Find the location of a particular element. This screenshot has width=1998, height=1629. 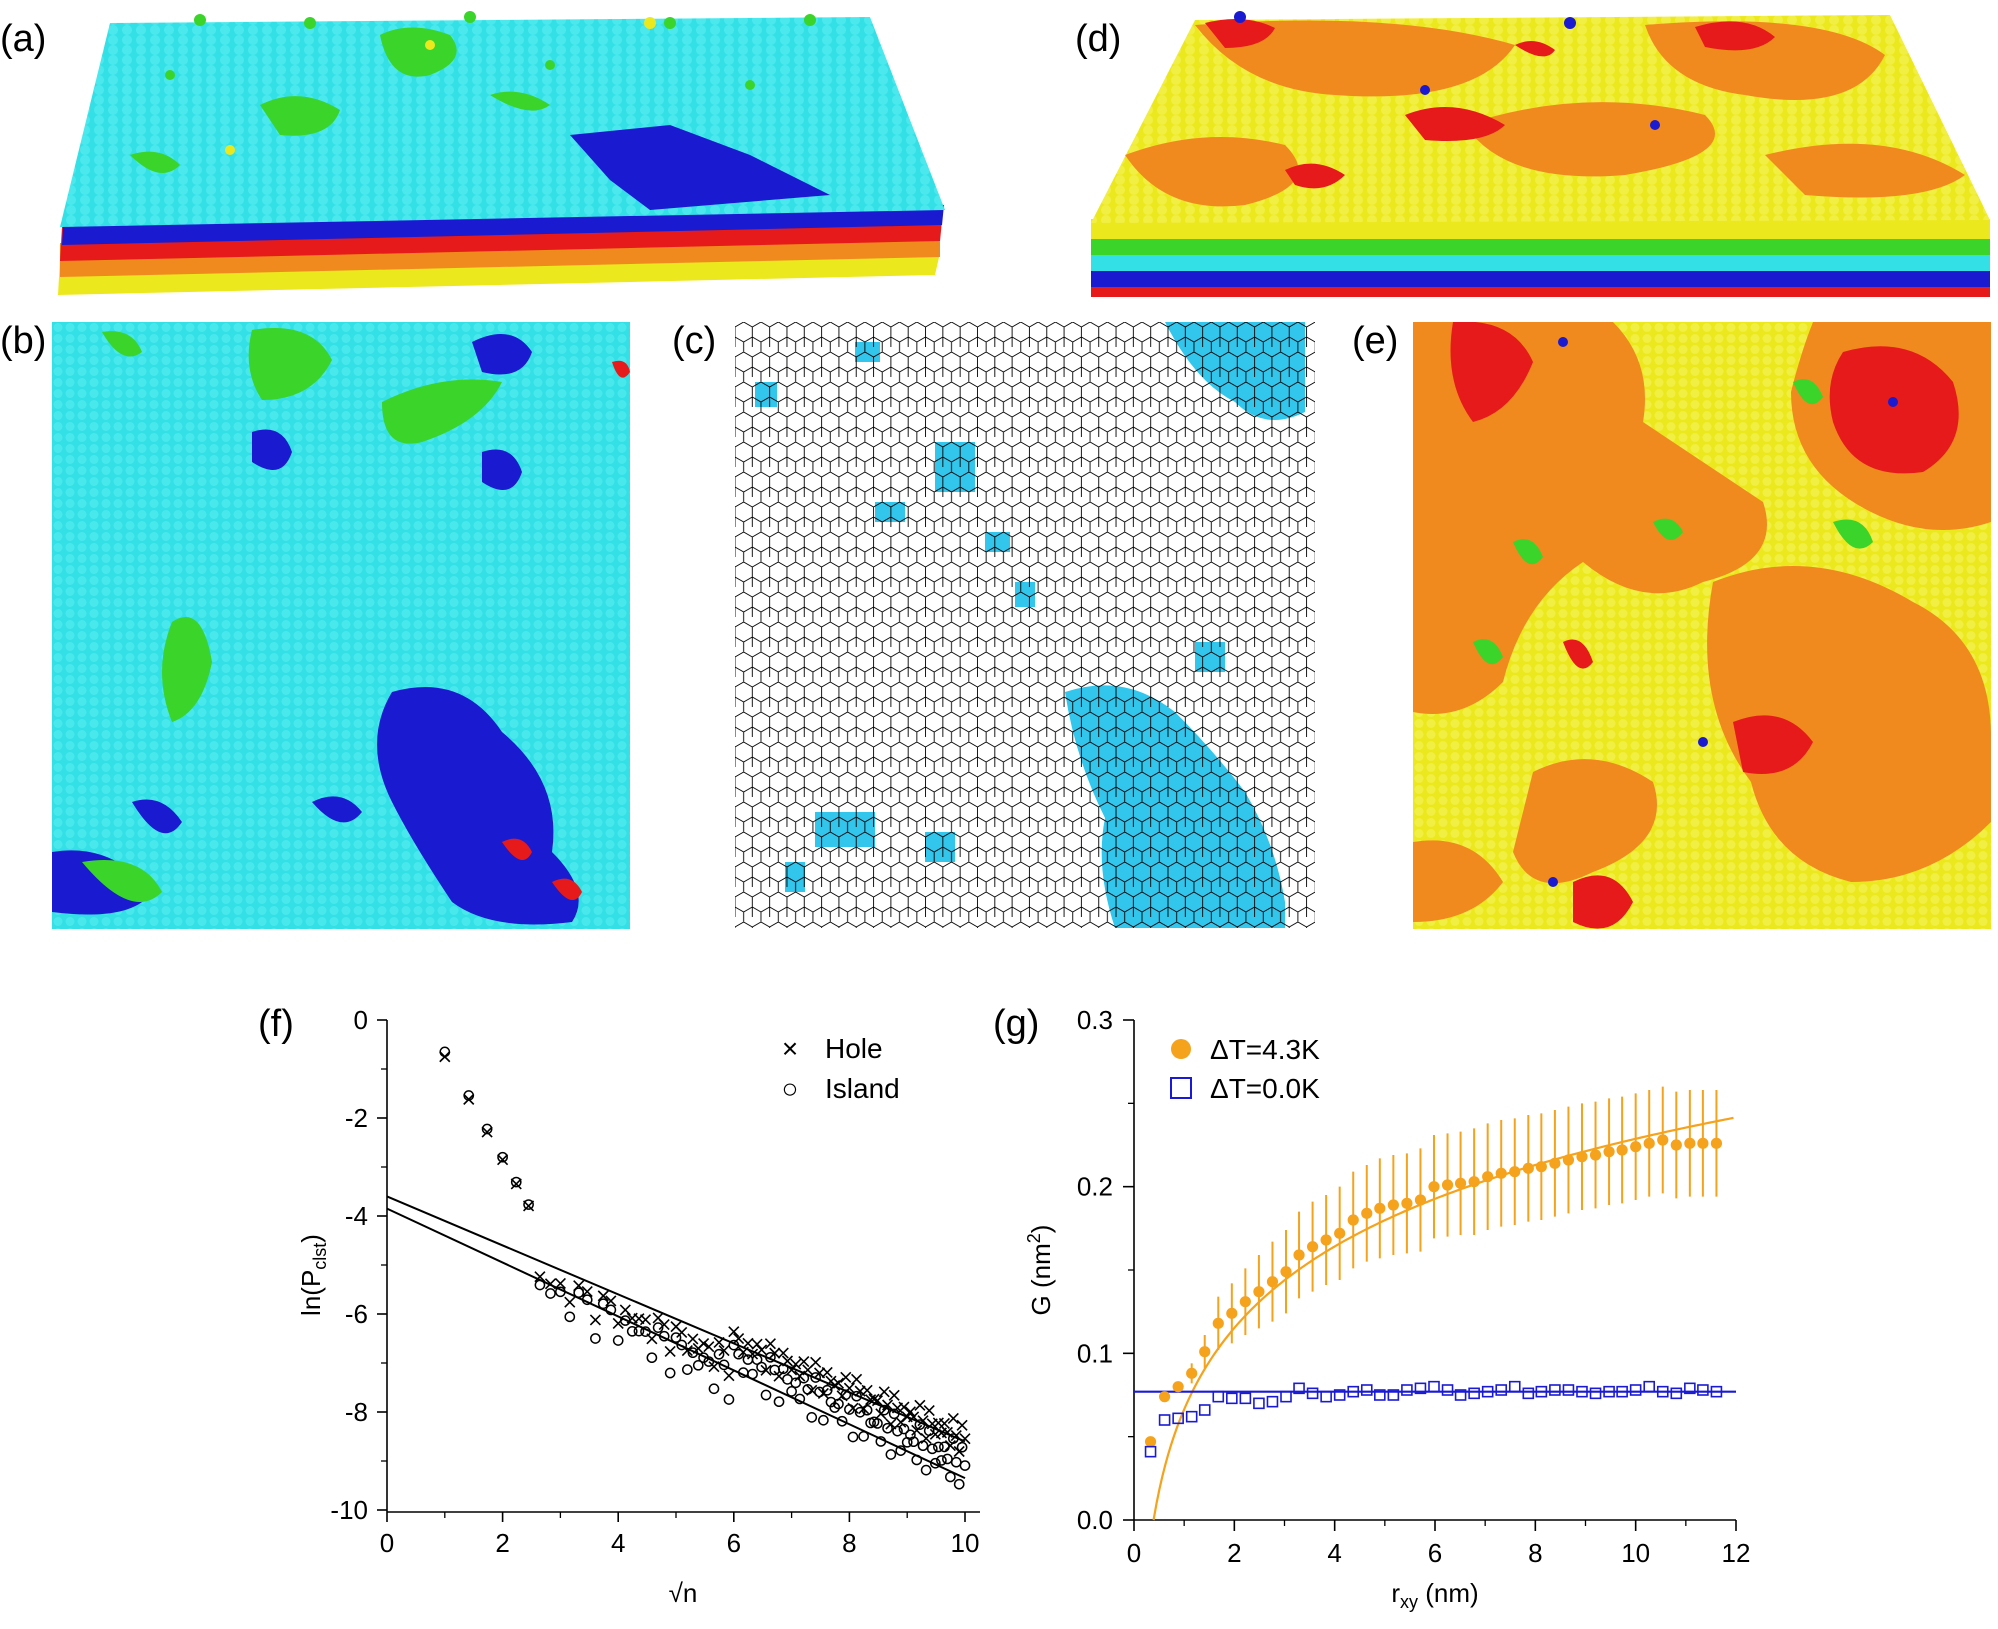

f-ylabel-end: ) is located at coordinates (311, 1238).